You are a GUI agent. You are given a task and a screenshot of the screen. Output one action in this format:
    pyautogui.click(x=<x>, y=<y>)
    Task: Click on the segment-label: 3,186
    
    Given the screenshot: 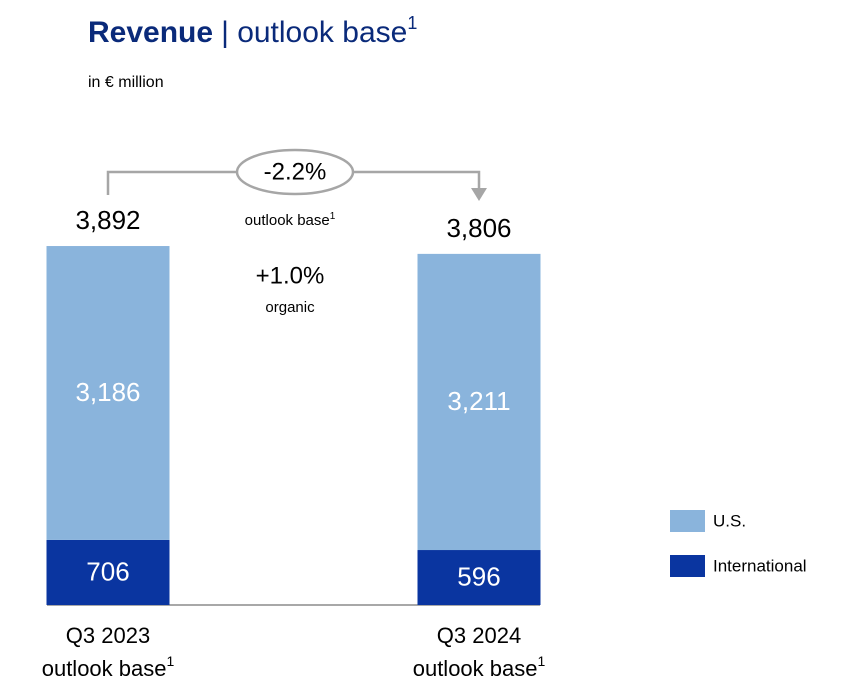 What is the action you would take?
    pyautogui.click(x=107, y=392)
    